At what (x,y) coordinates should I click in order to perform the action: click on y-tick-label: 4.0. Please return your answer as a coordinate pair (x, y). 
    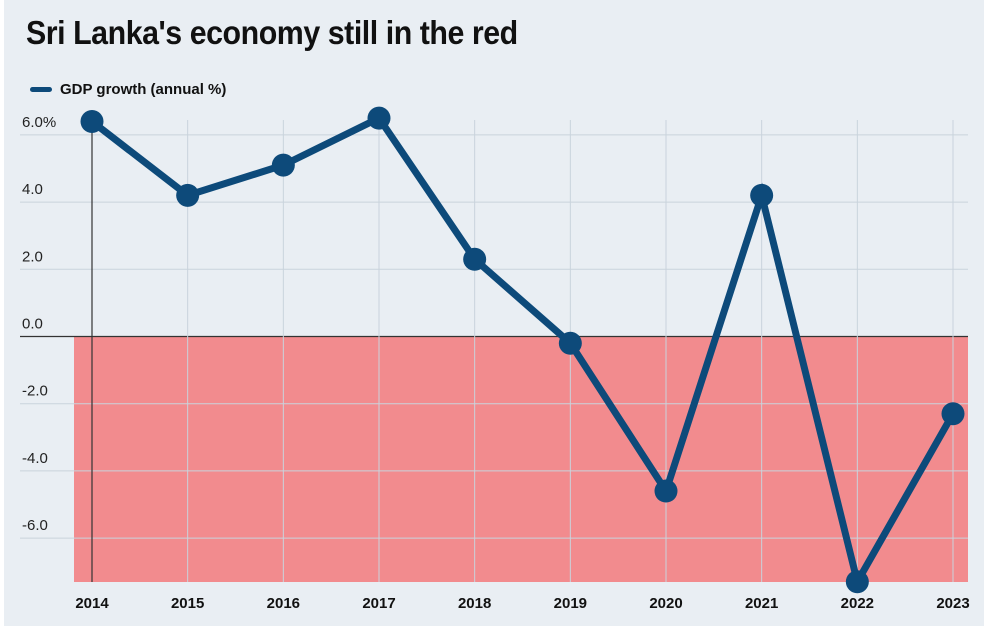
    Looking at the image, I should click on (32, 189).